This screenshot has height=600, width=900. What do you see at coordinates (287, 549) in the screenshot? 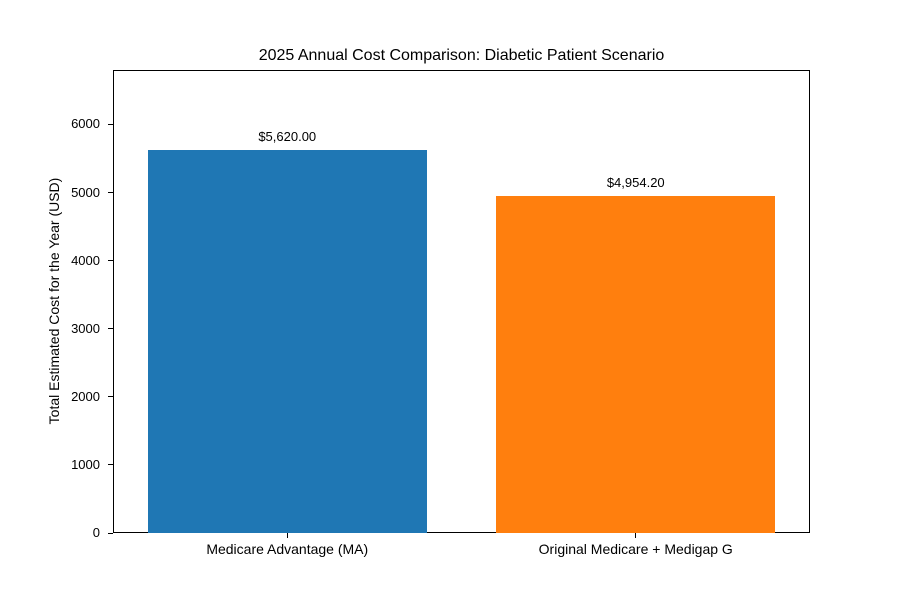
I see `x-tick-label: Medicare Advantage (MA)` at bounding box center [287, 549].